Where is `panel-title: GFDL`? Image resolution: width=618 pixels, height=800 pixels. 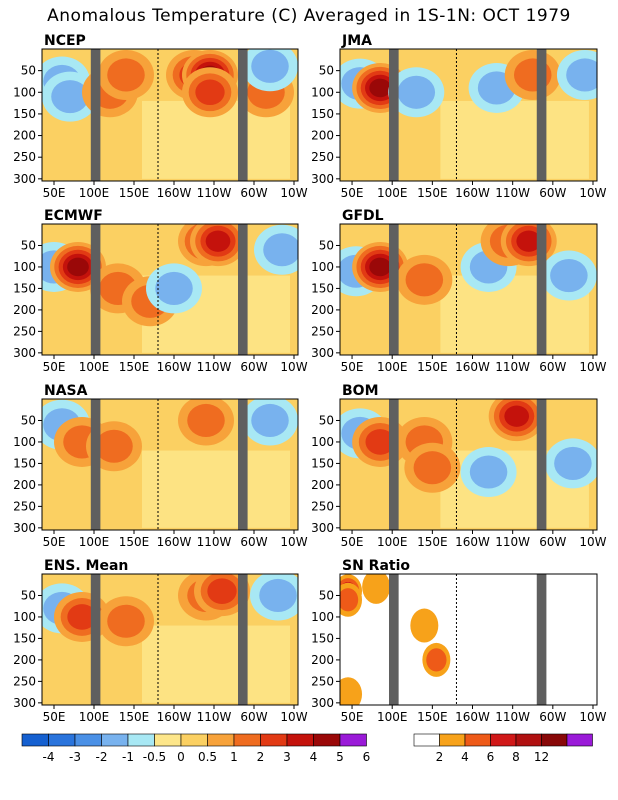 panel-title: GFDL is located at coordinates (363, 216).